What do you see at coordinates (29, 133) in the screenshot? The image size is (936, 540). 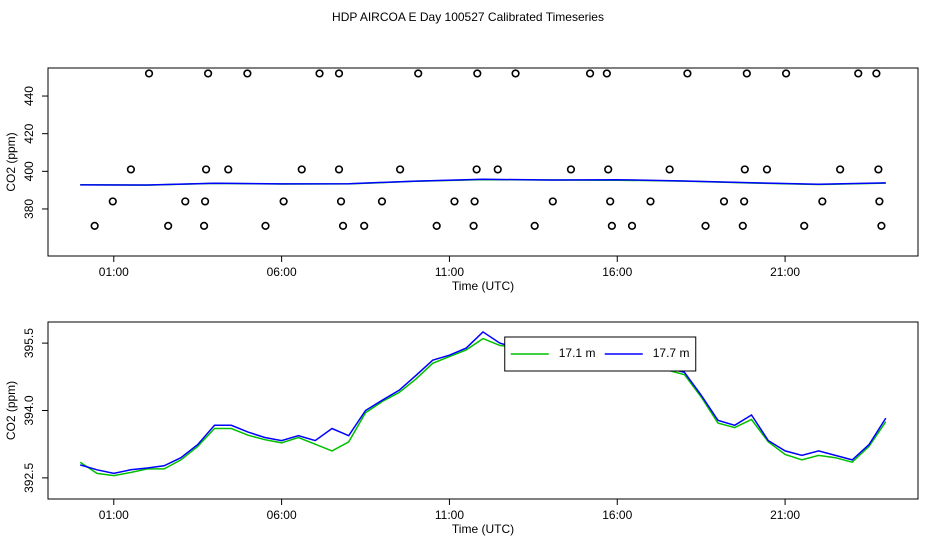 I see `y-tick-label: 420` at bounding box center [29, 133].